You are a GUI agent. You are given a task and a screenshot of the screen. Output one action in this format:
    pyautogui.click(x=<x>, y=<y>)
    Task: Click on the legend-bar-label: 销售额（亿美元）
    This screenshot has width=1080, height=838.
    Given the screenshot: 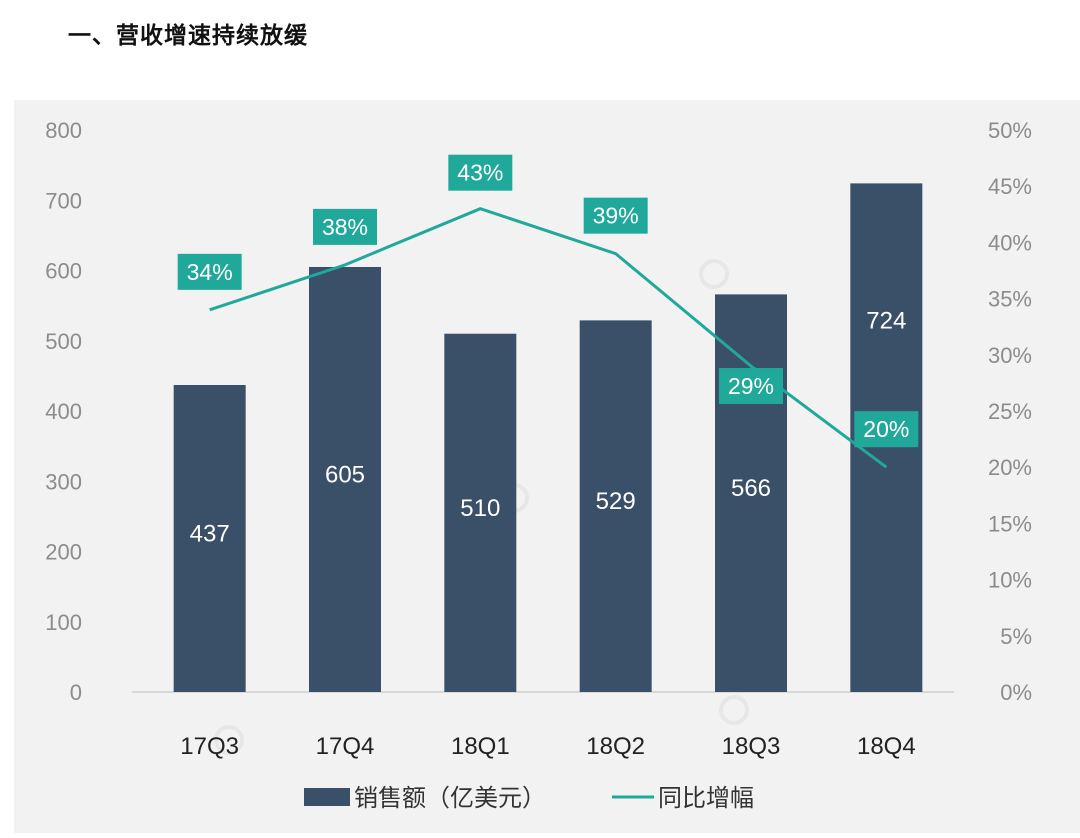 What is the action you would take?
    pyautogui.click(x=450, y=798)
    